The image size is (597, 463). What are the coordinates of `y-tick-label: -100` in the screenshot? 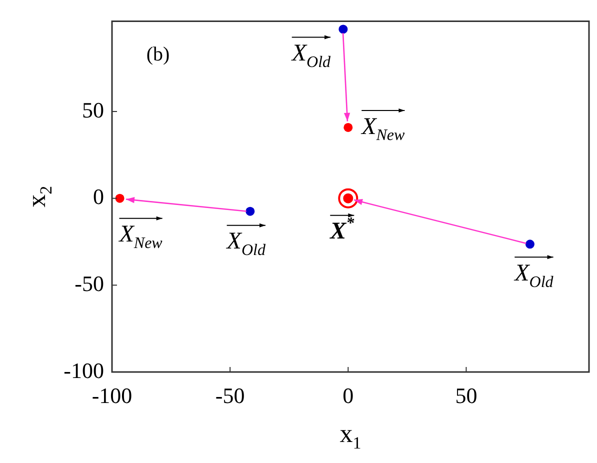 It's located at (84, 370).